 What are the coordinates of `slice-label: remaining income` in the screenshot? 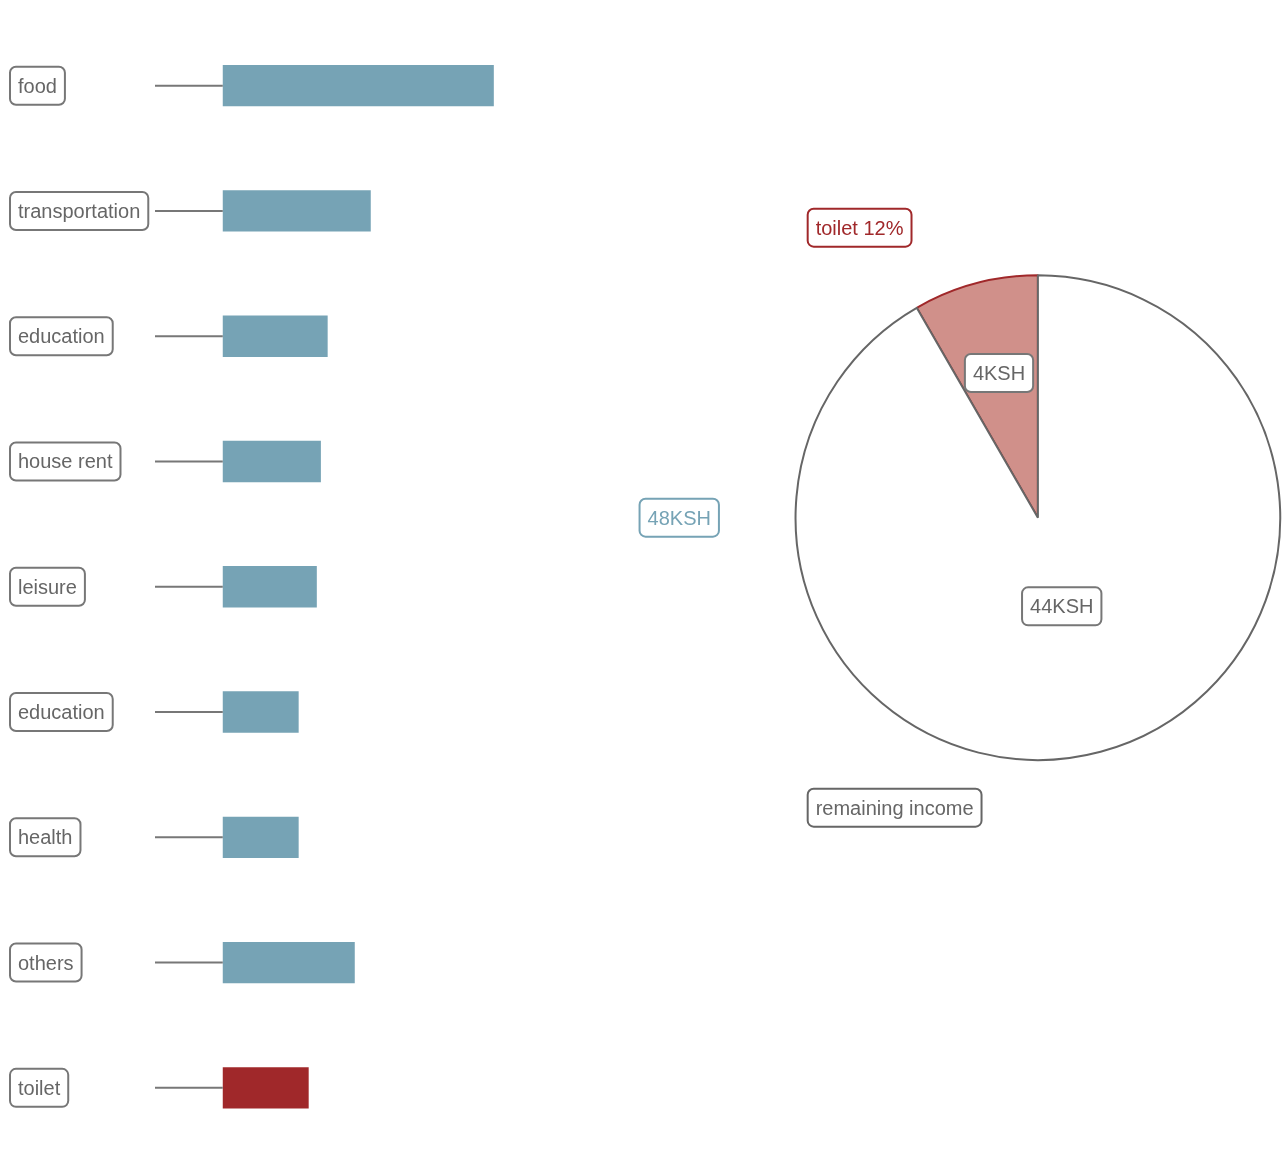 It's located at (894, 807).